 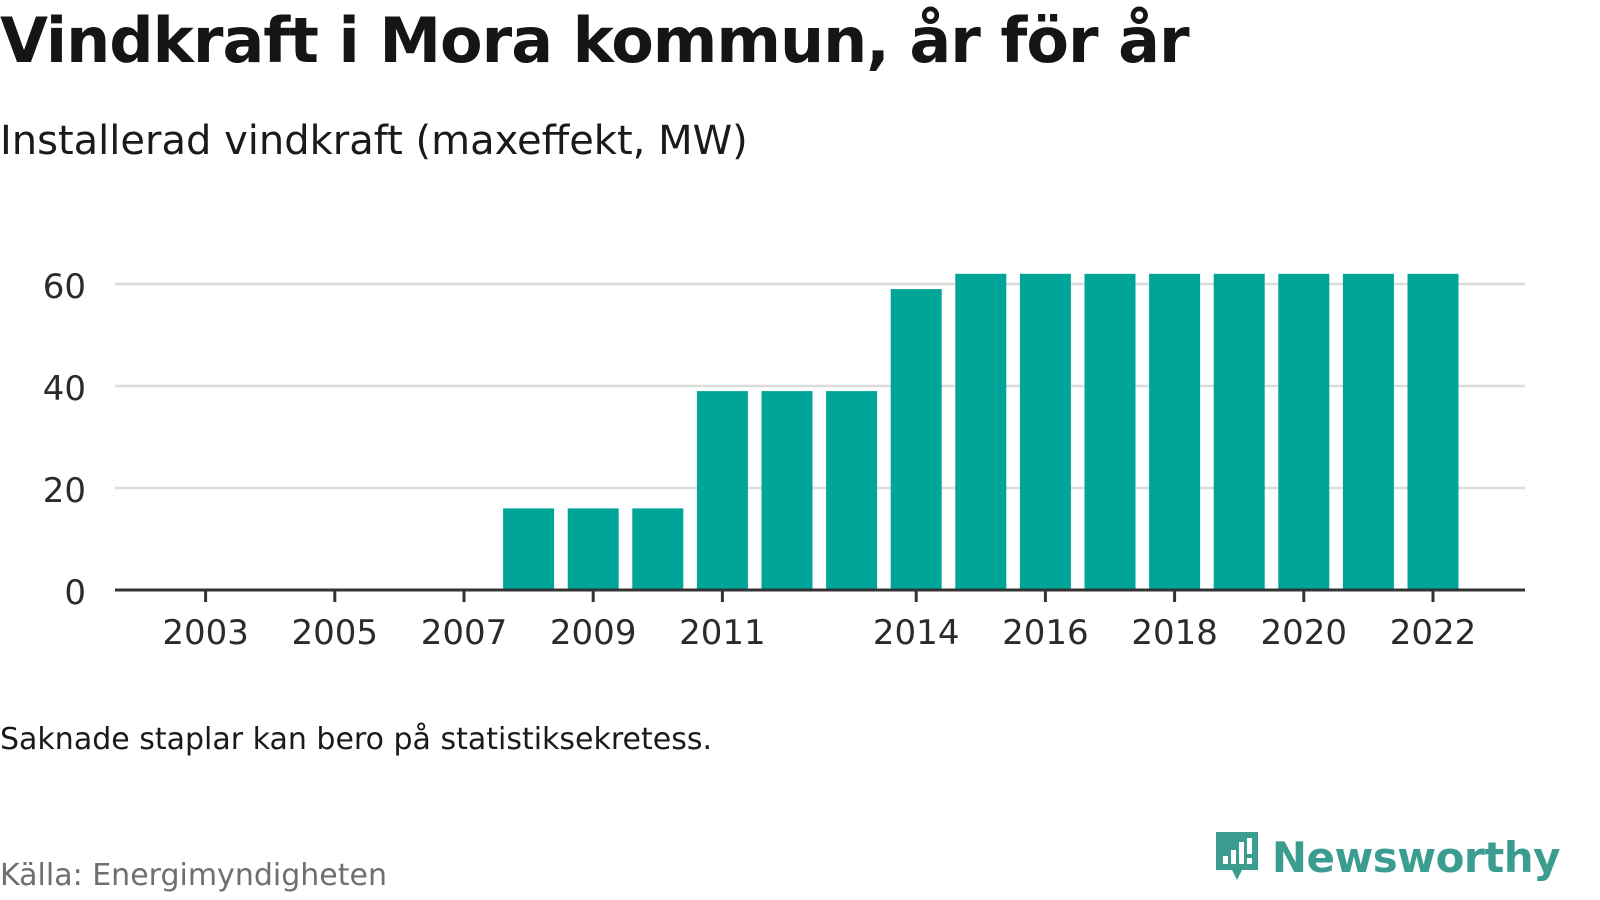 What do you see at coordinates (529, 549) in the screenshot?
I see `bar-2008` at bounding box center [529, 549].